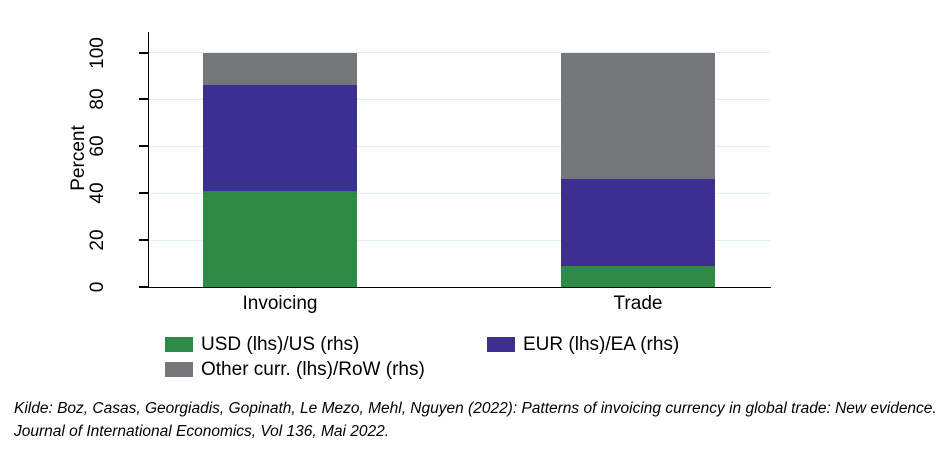 The width and height of the screenshot is (944, 456). What do you see at coordinates (638, 303) in the screenshot?
I see `x-tick-label-trade: Trade` at bounding box center [638, 303].